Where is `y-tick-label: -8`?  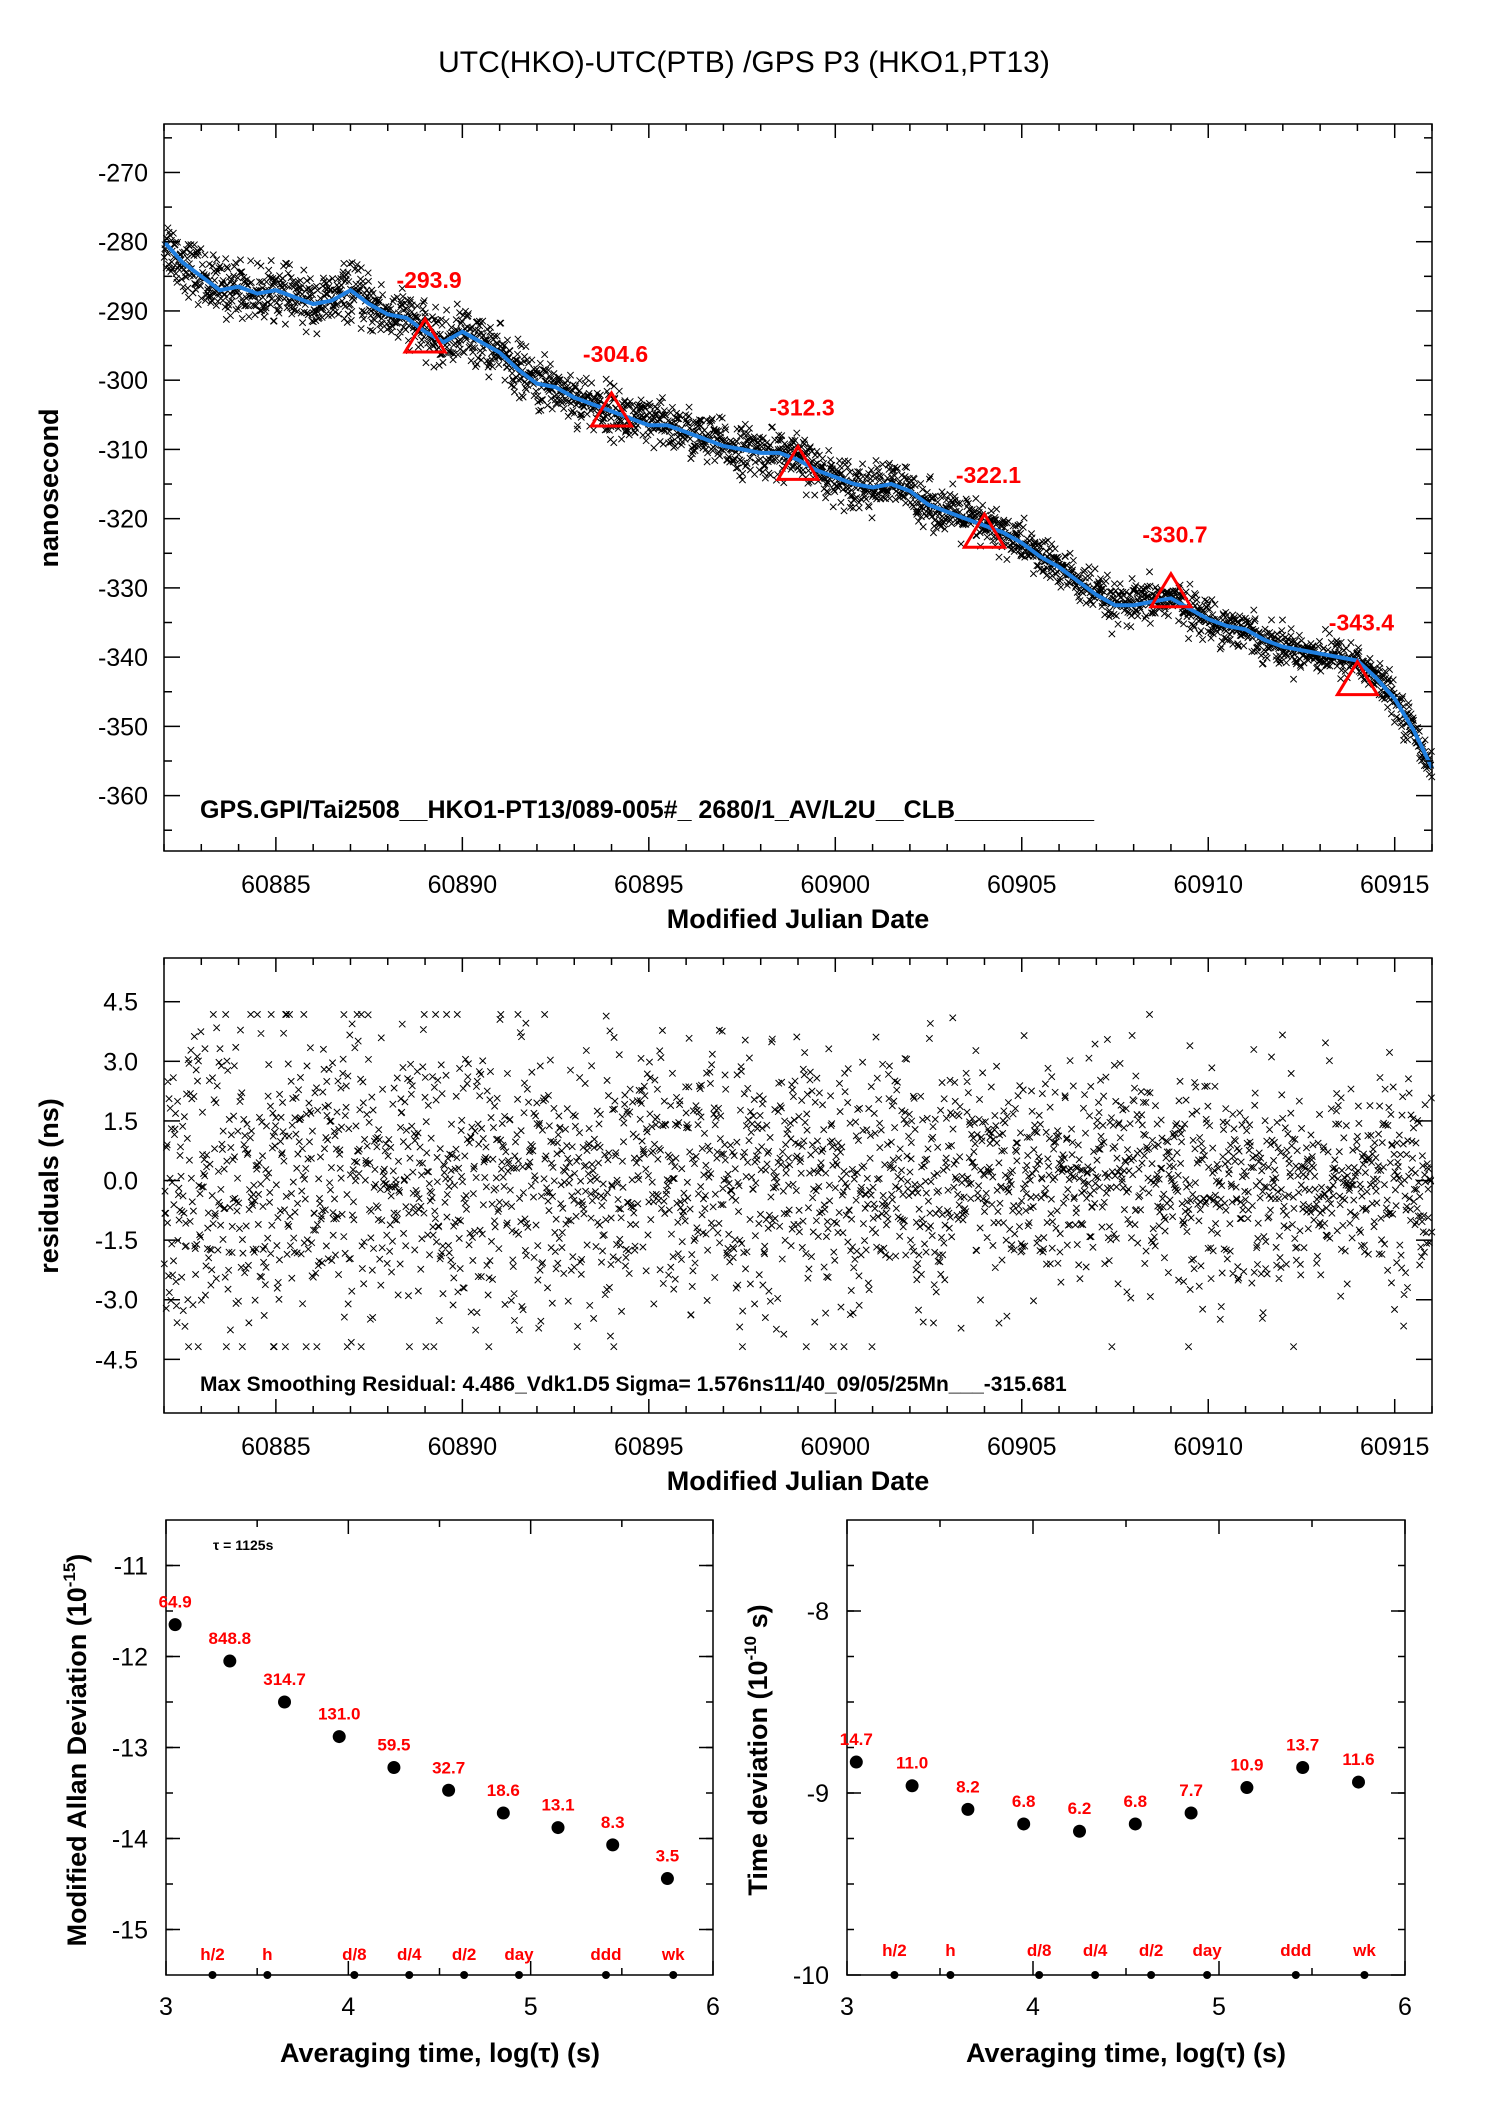 y-tick-label: -8 is located at coordinates (818, 1612).